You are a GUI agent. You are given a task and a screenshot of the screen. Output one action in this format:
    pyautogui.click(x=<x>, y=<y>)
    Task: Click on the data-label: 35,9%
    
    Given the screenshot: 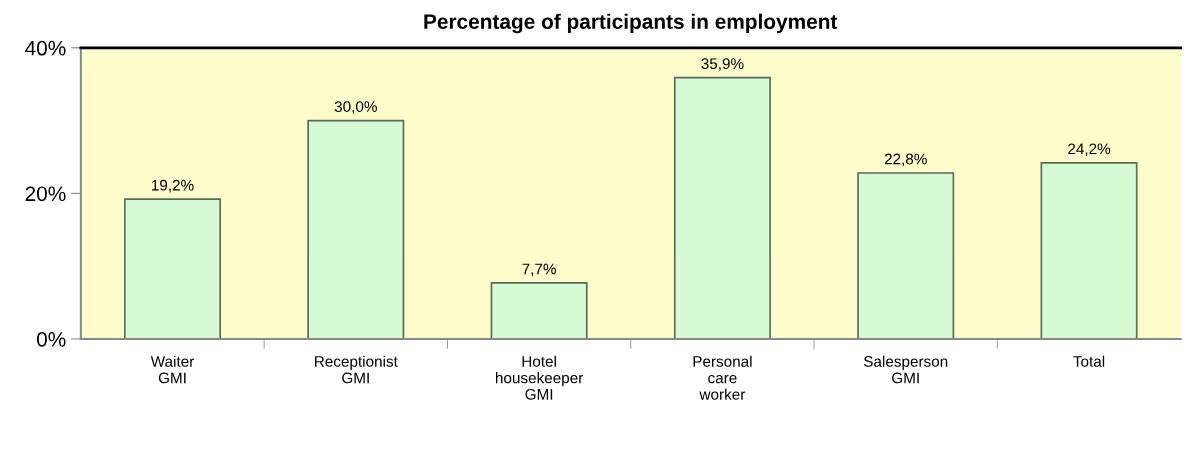 What is the action you would take?
    pyautogui.click(x=722, y=64)
    